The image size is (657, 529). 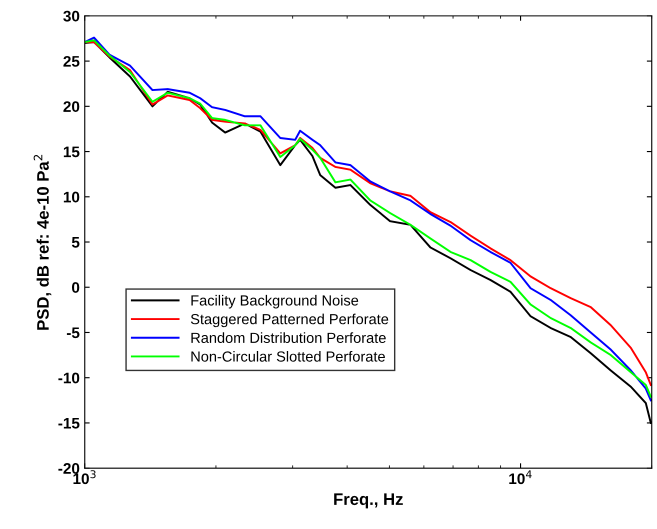 I want to click on y-tick-label: 15, so click(x=72, y=152).